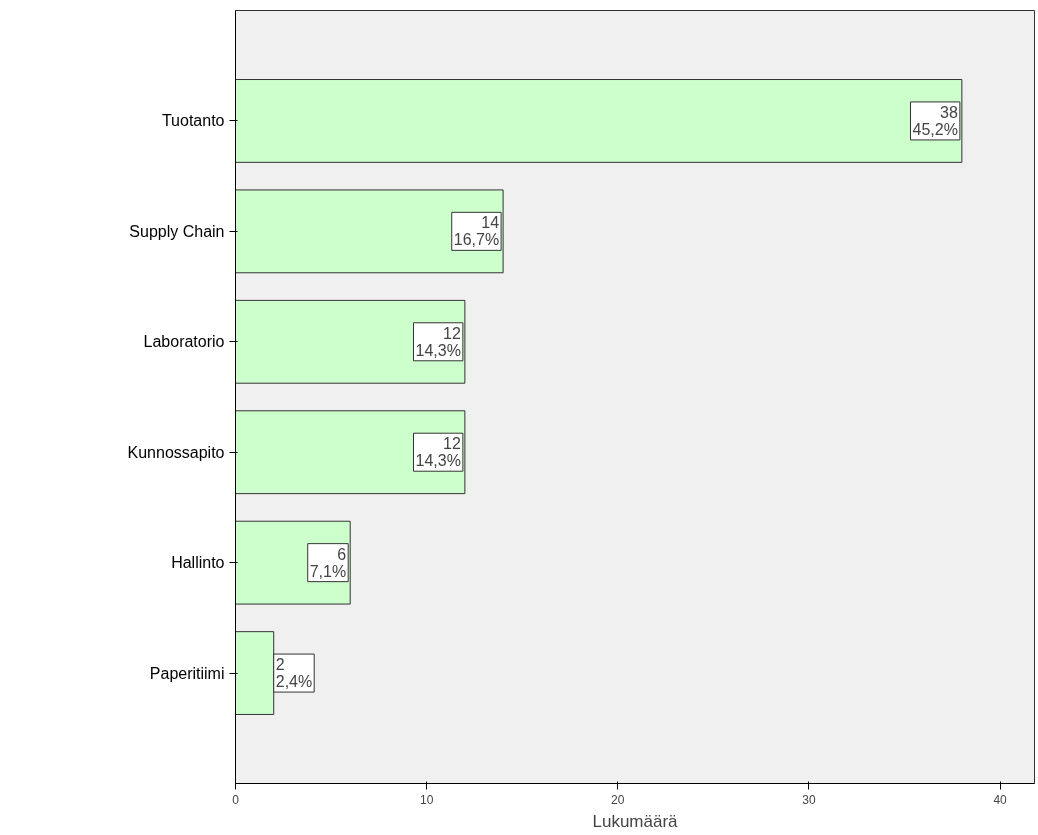  What do you see at coordinates (177, 231) in the screenshot?
I see `y-tick-label: Supply Chain` at bounding box center [177, 231].